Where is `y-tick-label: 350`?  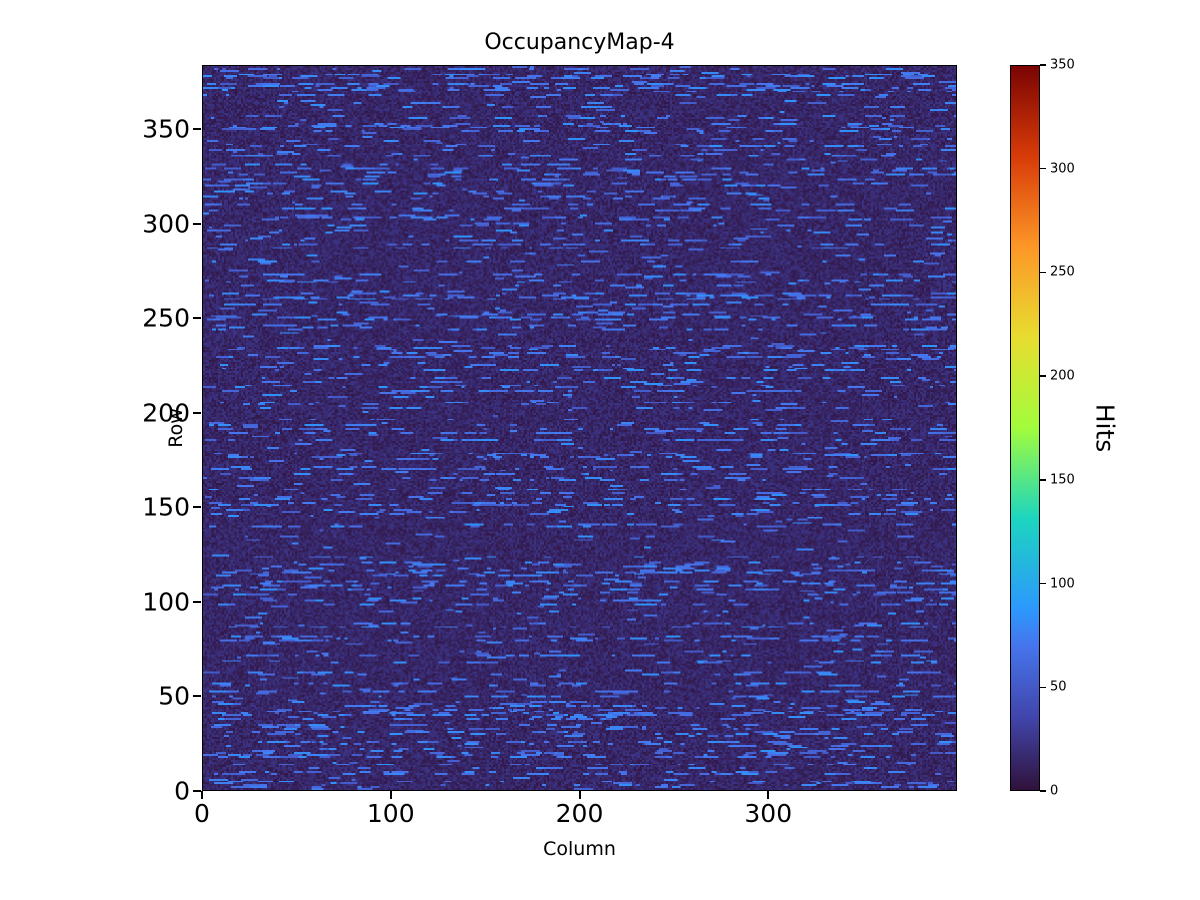
y-tick-label: 350 is located at coordinates (166, 129).